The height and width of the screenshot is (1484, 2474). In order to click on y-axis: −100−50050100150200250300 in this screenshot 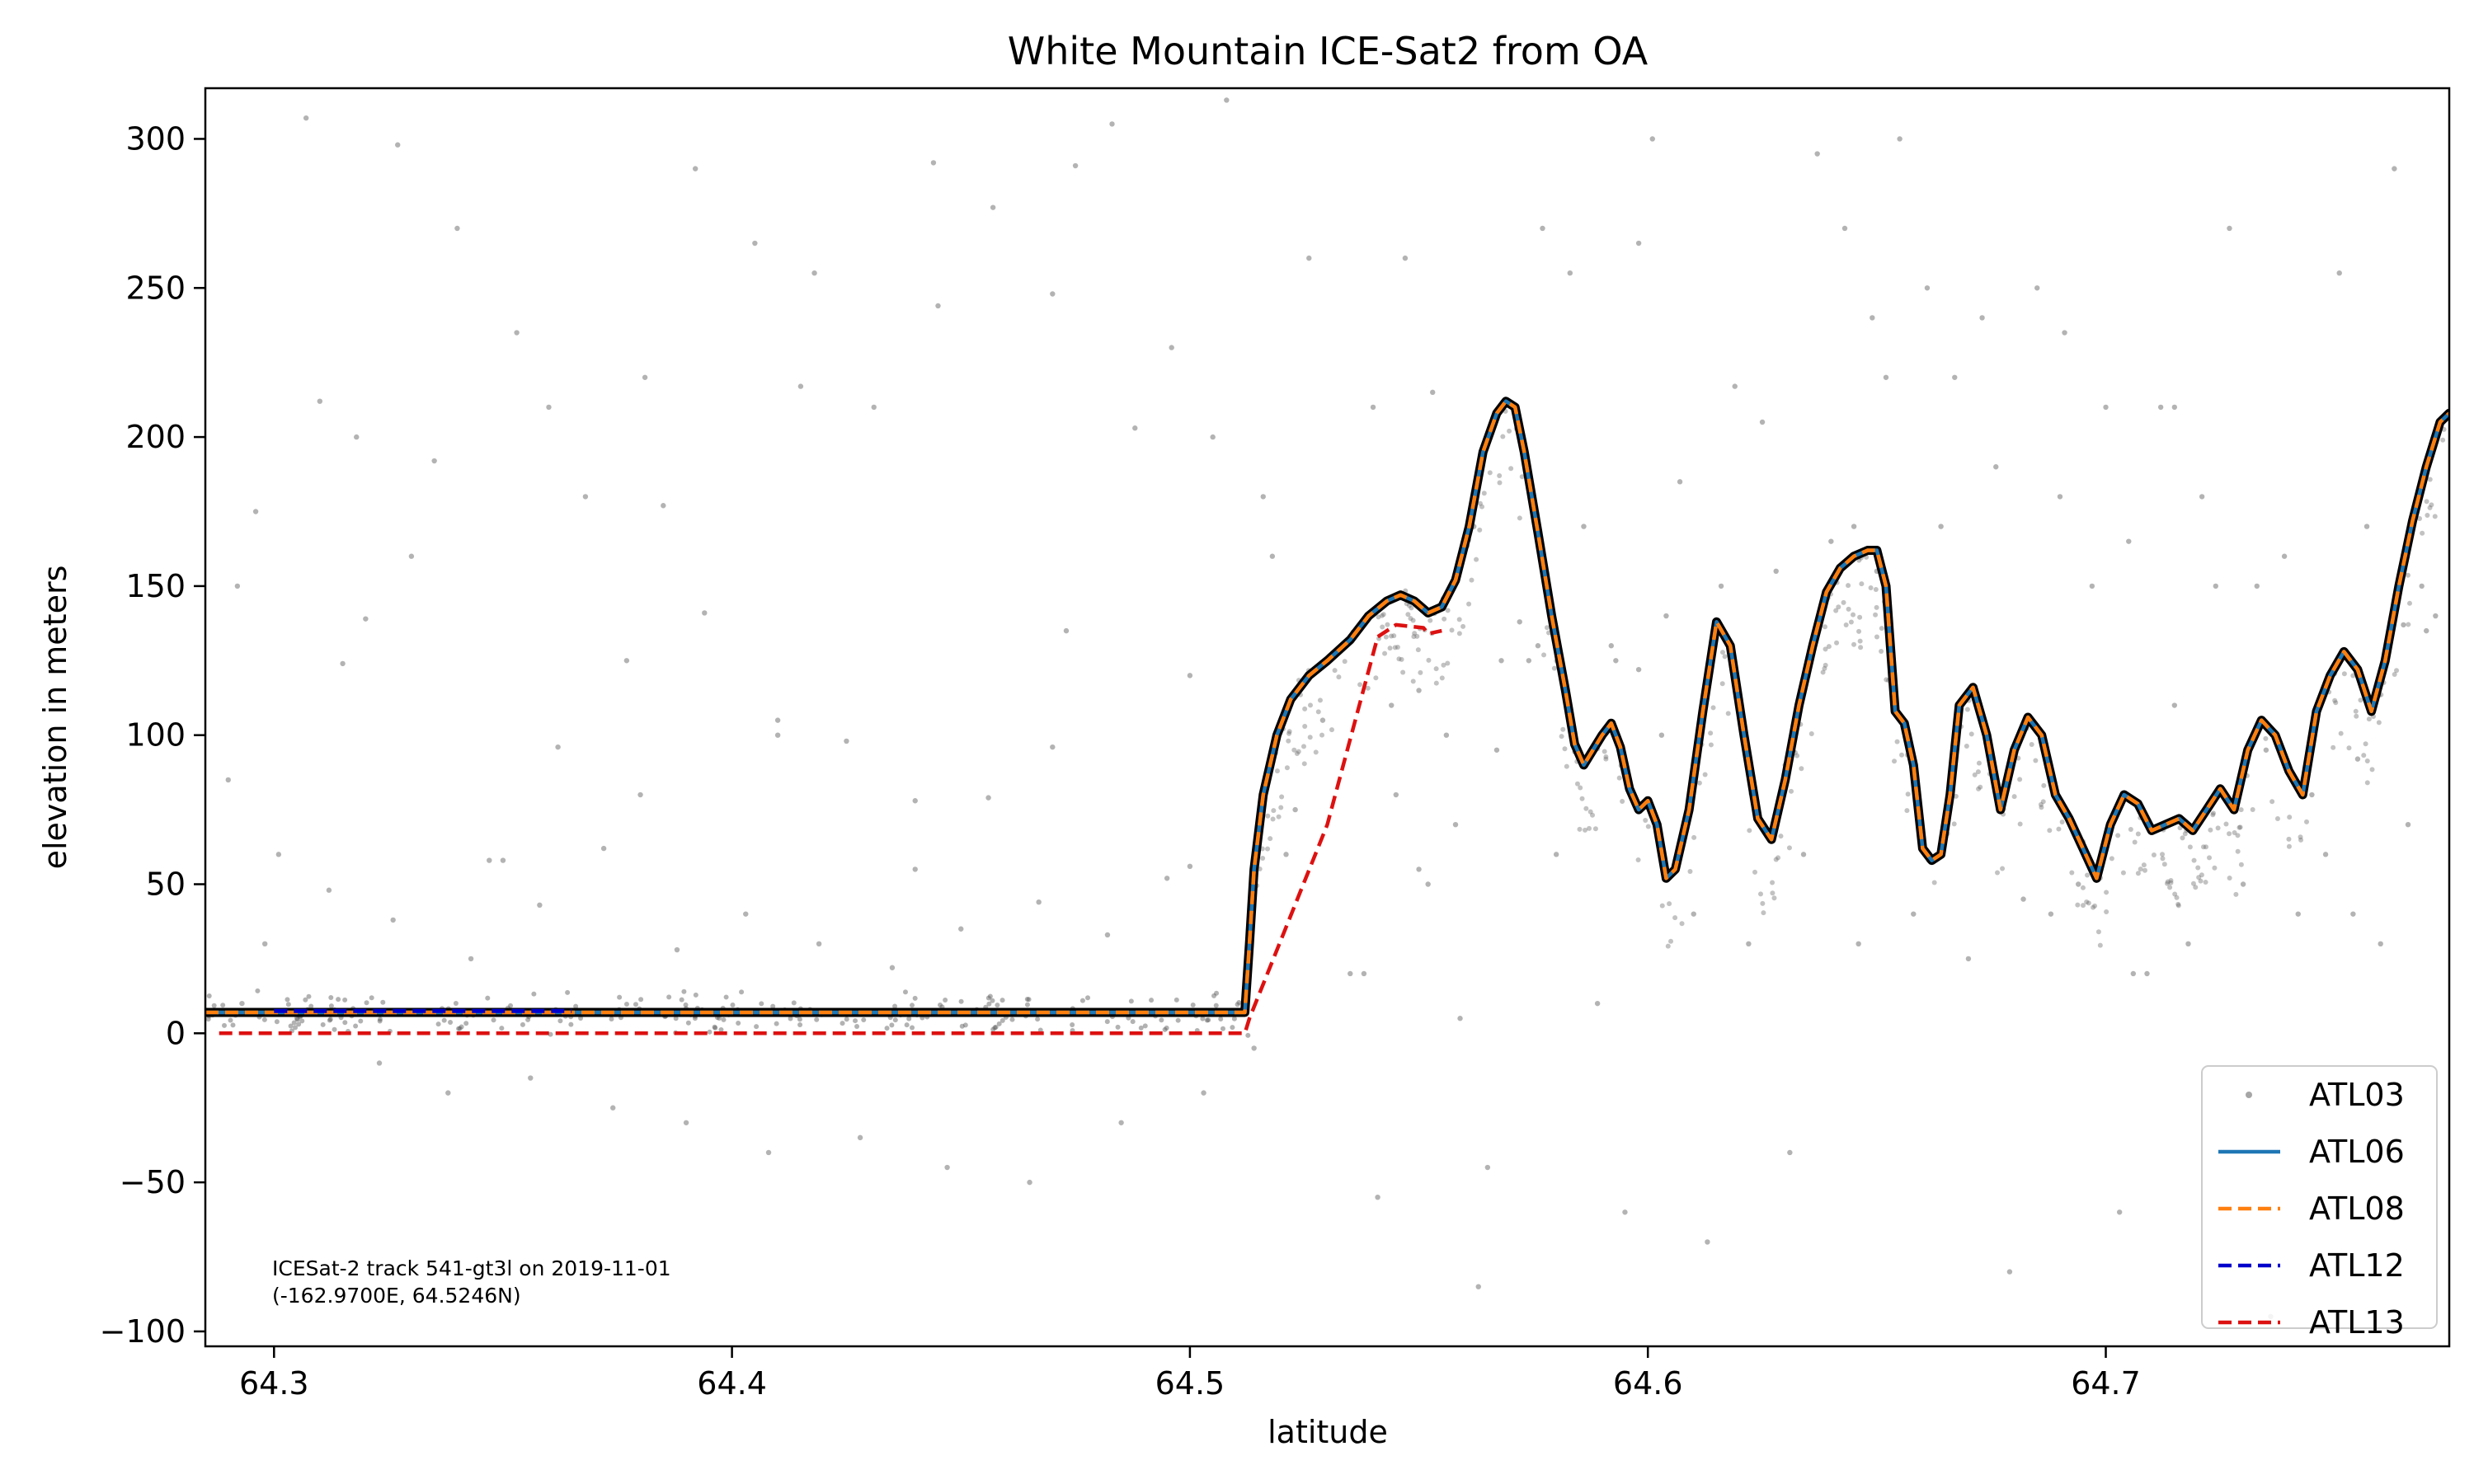, I will do `click(152, 734)`.